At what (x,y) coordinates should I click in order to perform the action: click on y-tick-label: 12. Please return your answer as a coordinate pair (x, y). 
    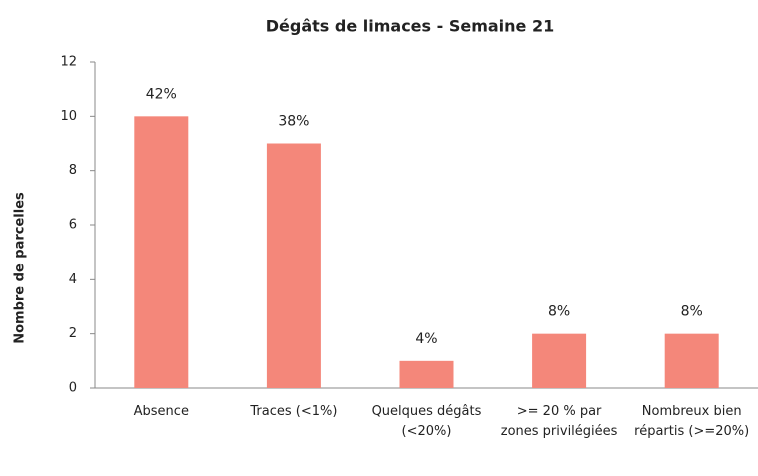
    Looking at the image, I should click on (68, 62).